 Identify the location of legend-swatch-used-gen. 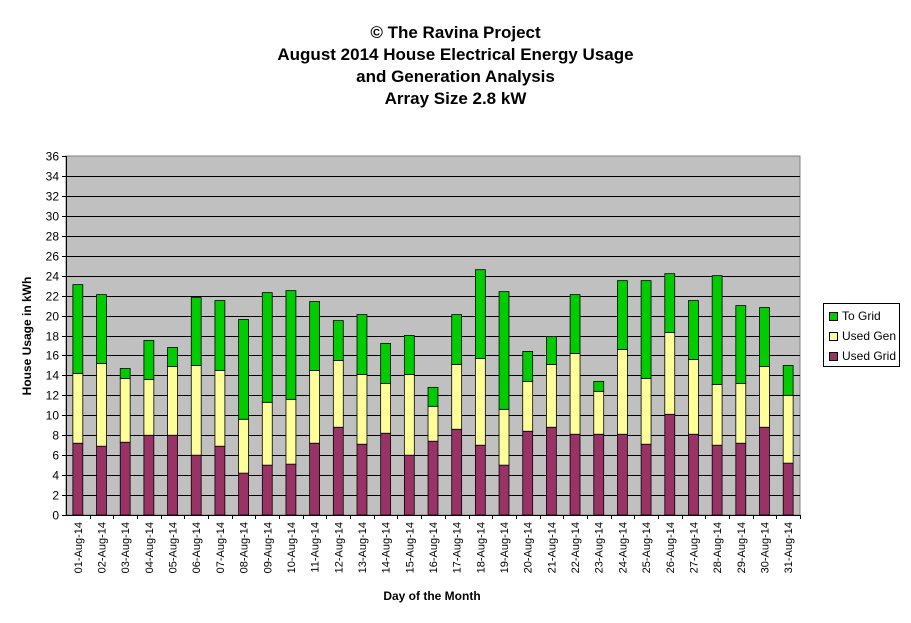
(833, 336).